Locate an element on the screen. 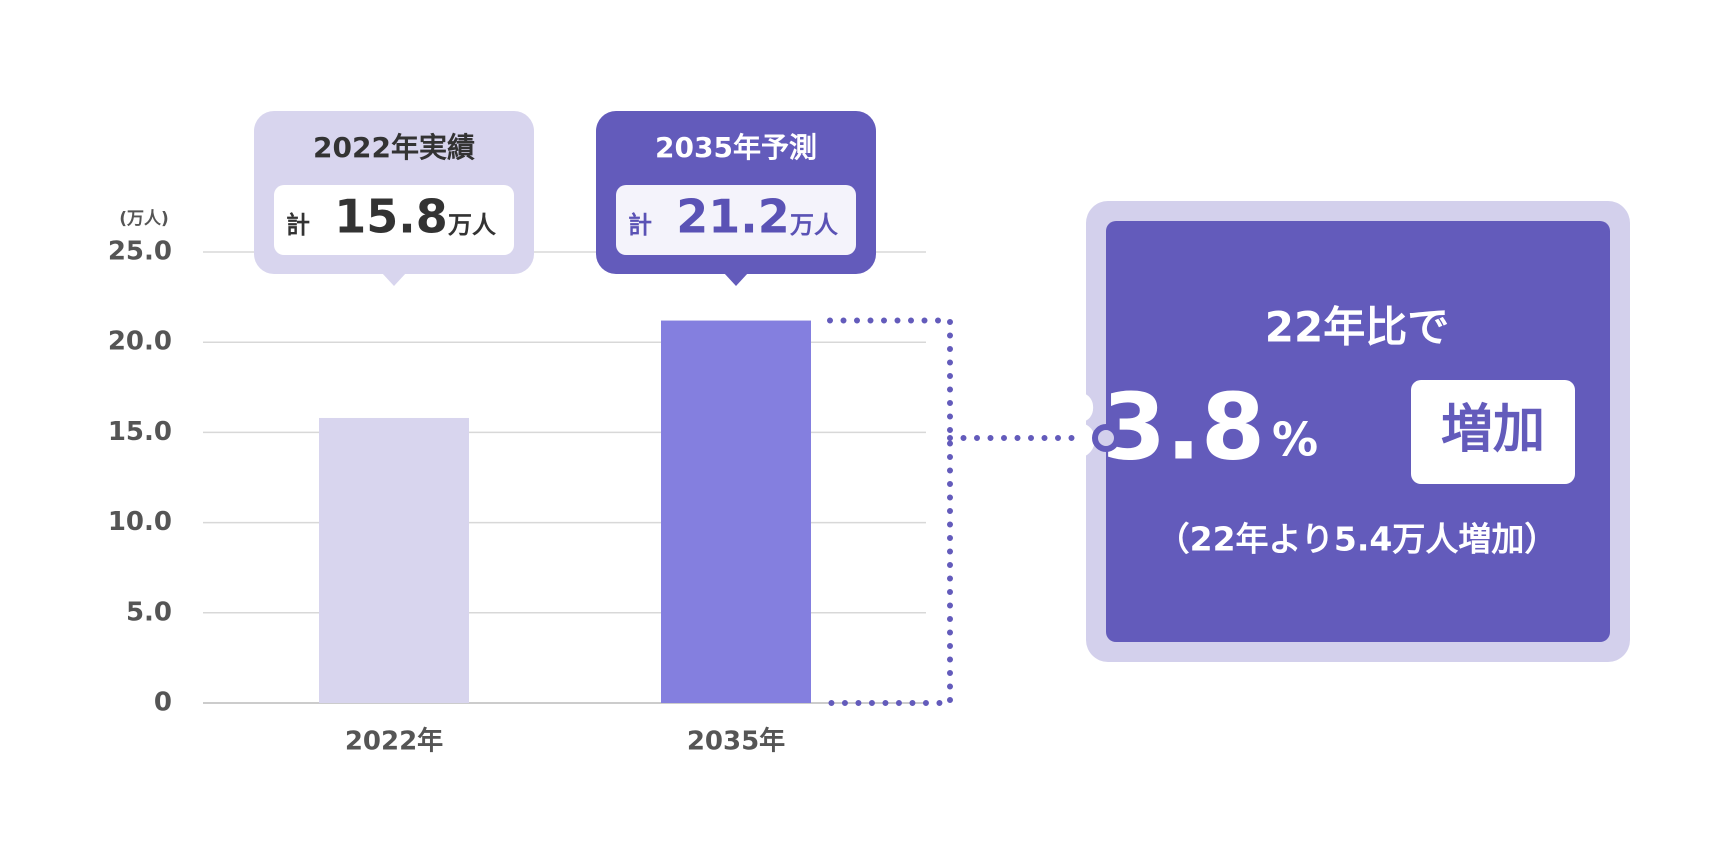  badge-text: 増加 is located at coordinates (1493, 430).